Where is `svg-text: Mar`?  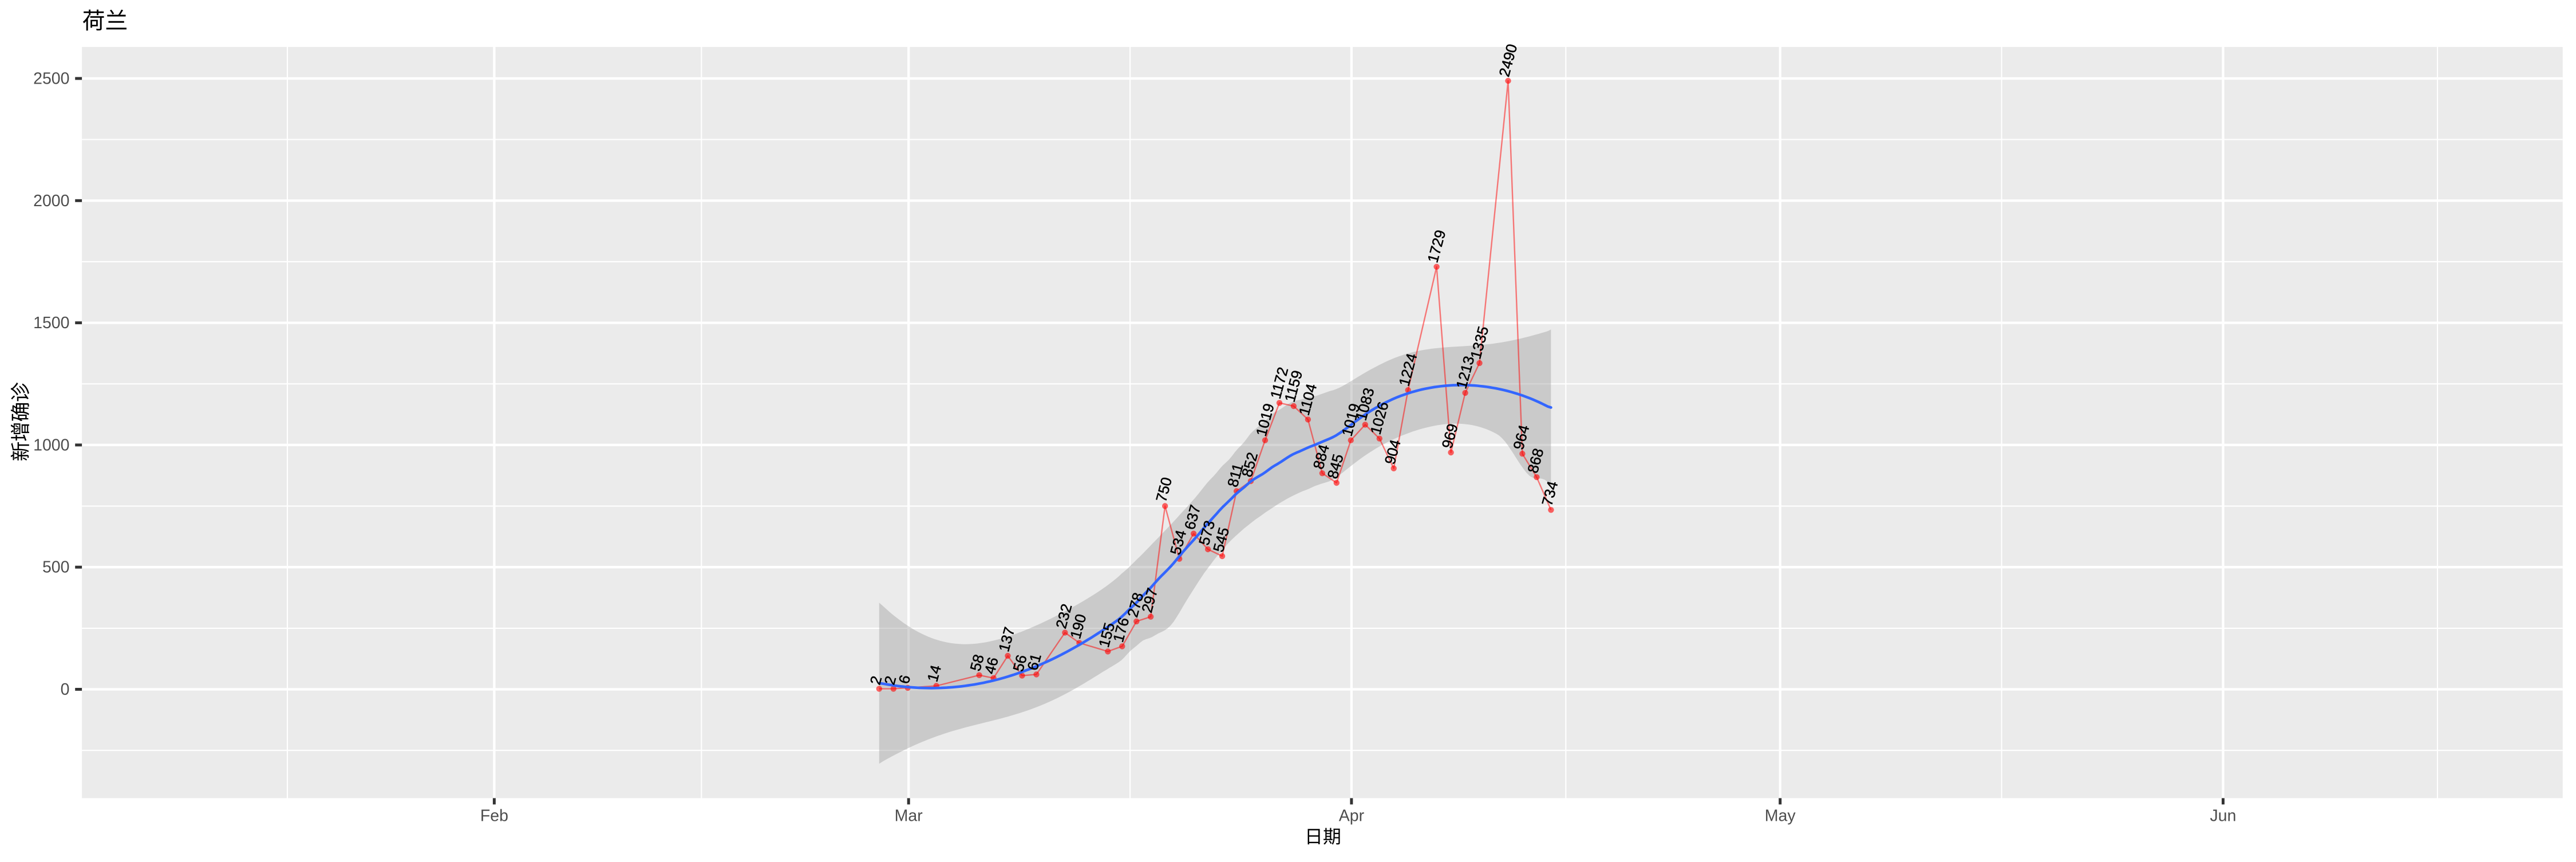
svg-text: Mar is located at coordinates (909, 816).